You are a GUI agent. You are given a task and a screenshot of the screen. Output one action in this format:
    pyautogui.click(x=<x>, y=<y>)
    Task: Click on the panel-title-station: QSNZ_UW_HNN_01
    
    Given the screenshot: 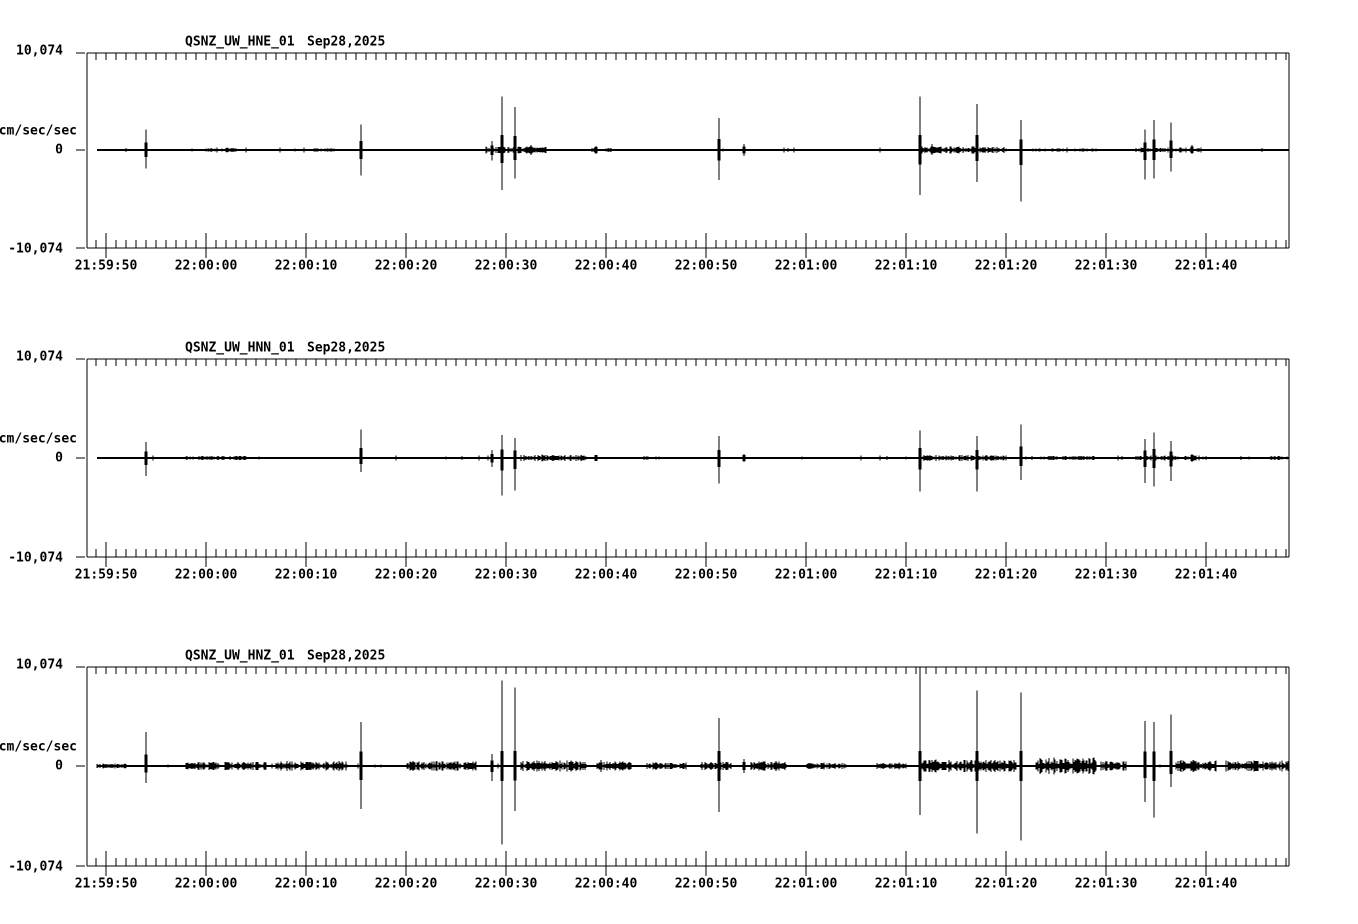 What is the action you would take?
    pyautogui.click(x=240, y=348)
    